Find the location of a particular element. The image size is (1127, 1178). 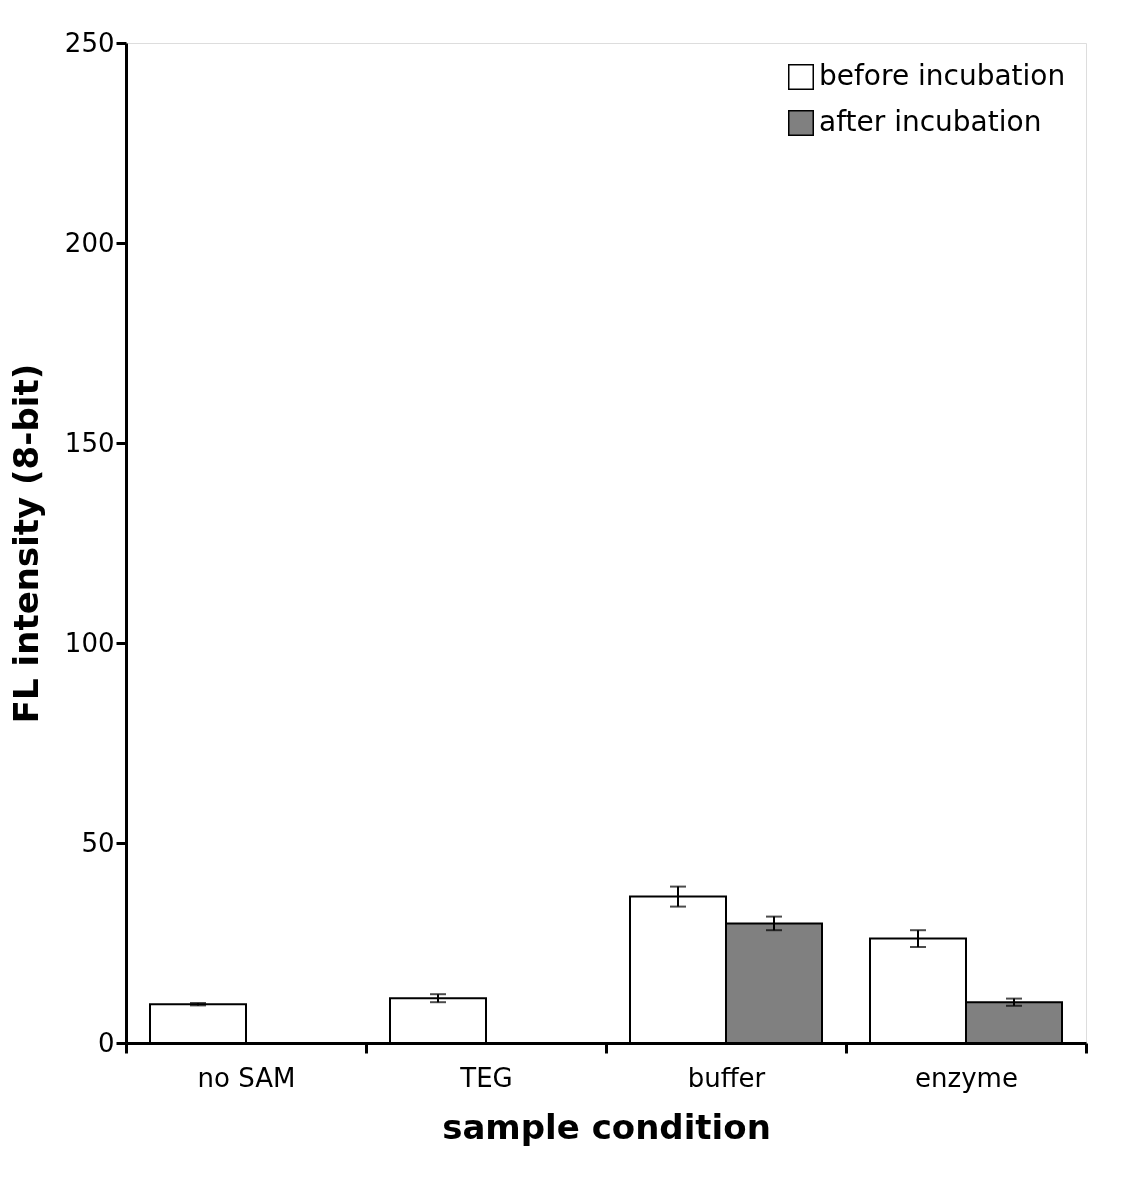

legend-label: before incubation is located at coordinates (942, 75).